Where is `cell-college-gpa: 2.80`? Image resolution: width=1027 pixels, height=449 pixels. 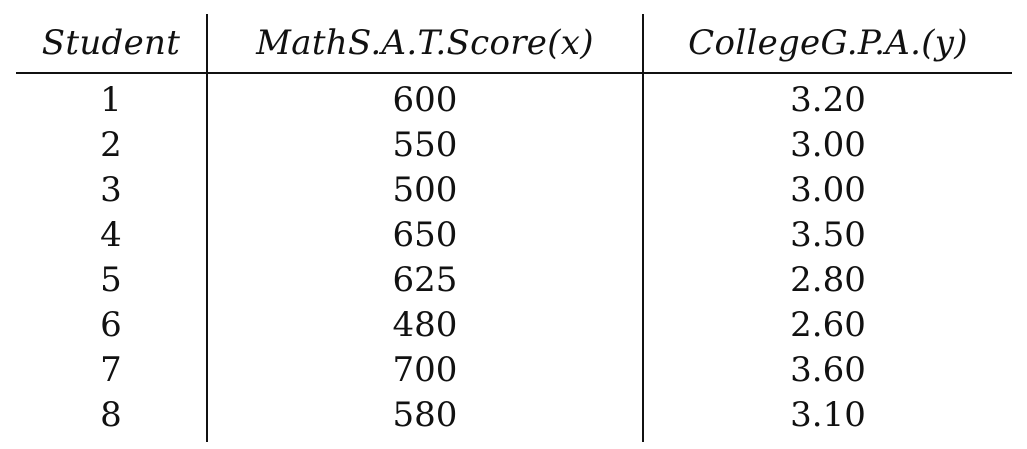
cell-college-gpa: 2.80 is located at coordinates (828, 280).